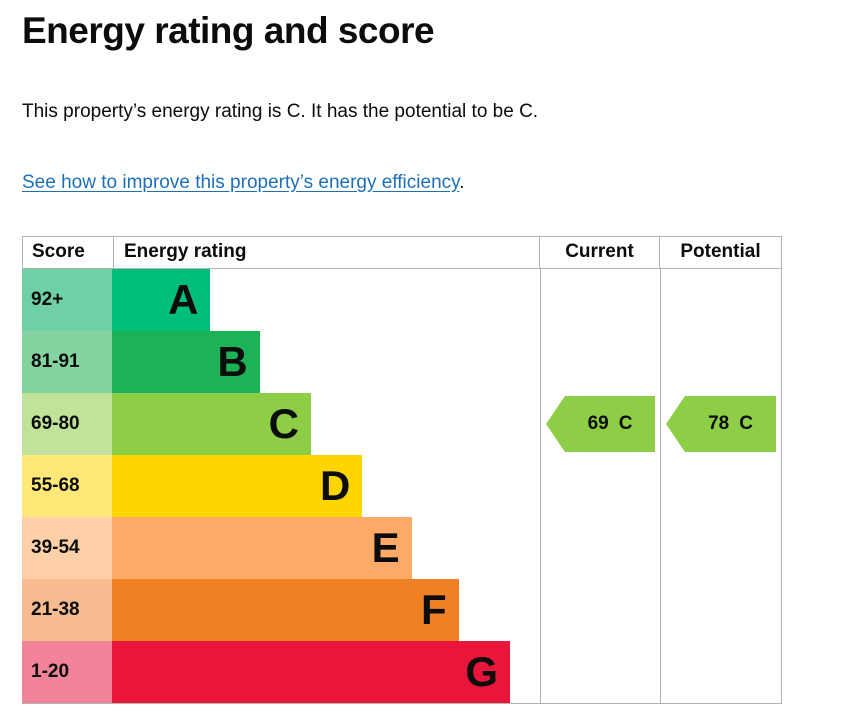 Image resolution: width=860 pixels, height=712 pixels. Describe the element at coordinates (402, 361) in the screenshot. I see `epc-band-row-b: 81-91 B` at that location.